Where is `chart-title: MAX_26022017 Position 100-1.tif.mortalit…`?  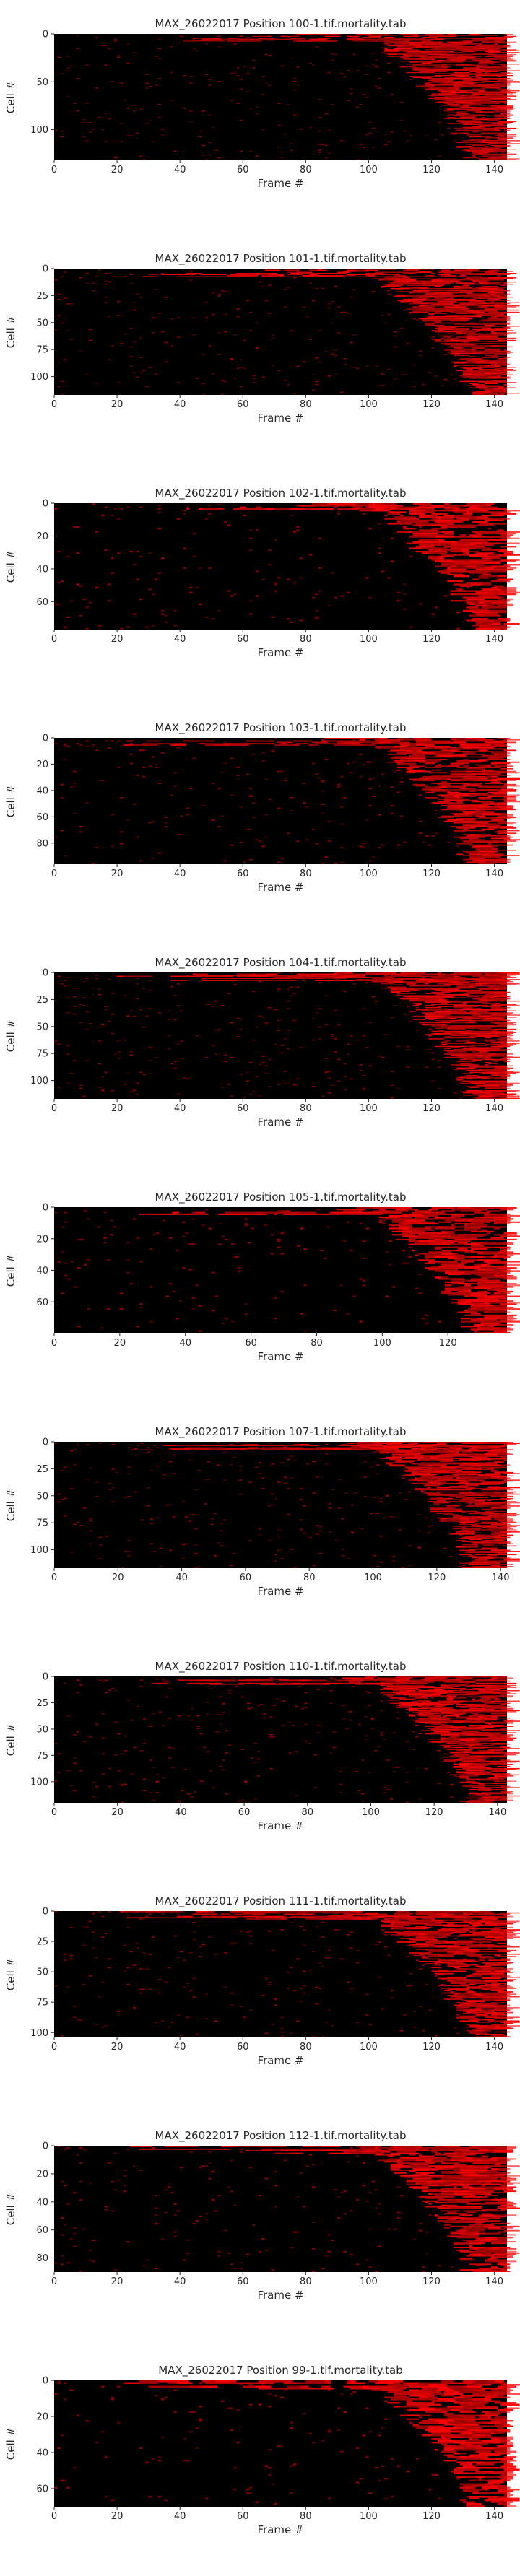
chart-title: MAX_26022017 Position 100-1.tif.mortalit… is located at coordinates (281, 24).